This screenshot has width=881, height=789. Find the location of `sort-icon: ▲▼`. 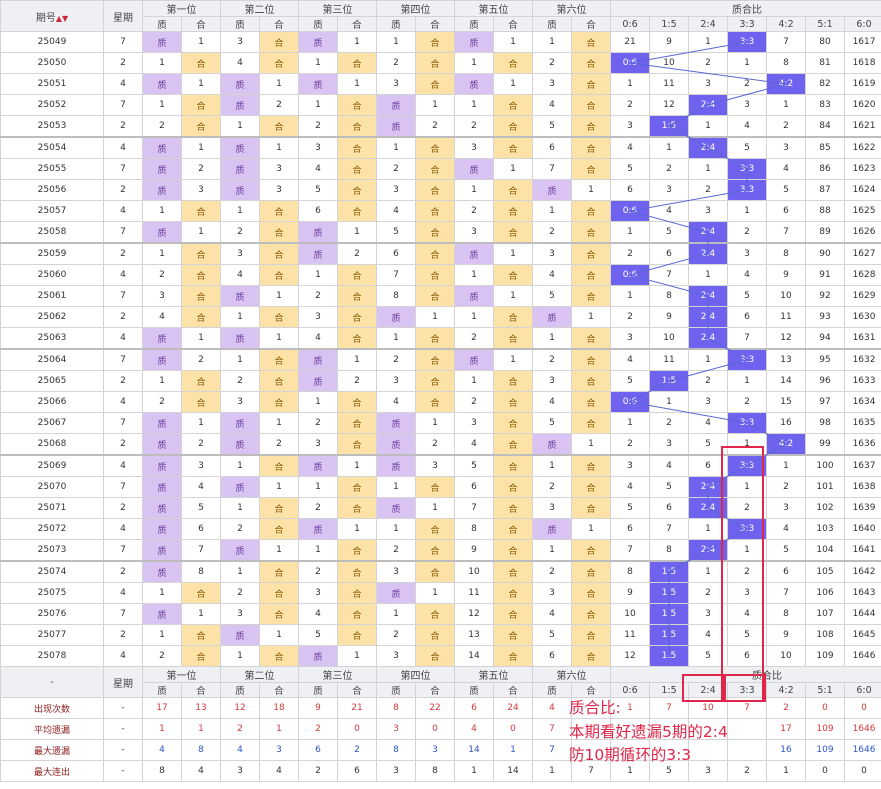

sort-icon: ▲▼ is located at coordinates (62, 18).